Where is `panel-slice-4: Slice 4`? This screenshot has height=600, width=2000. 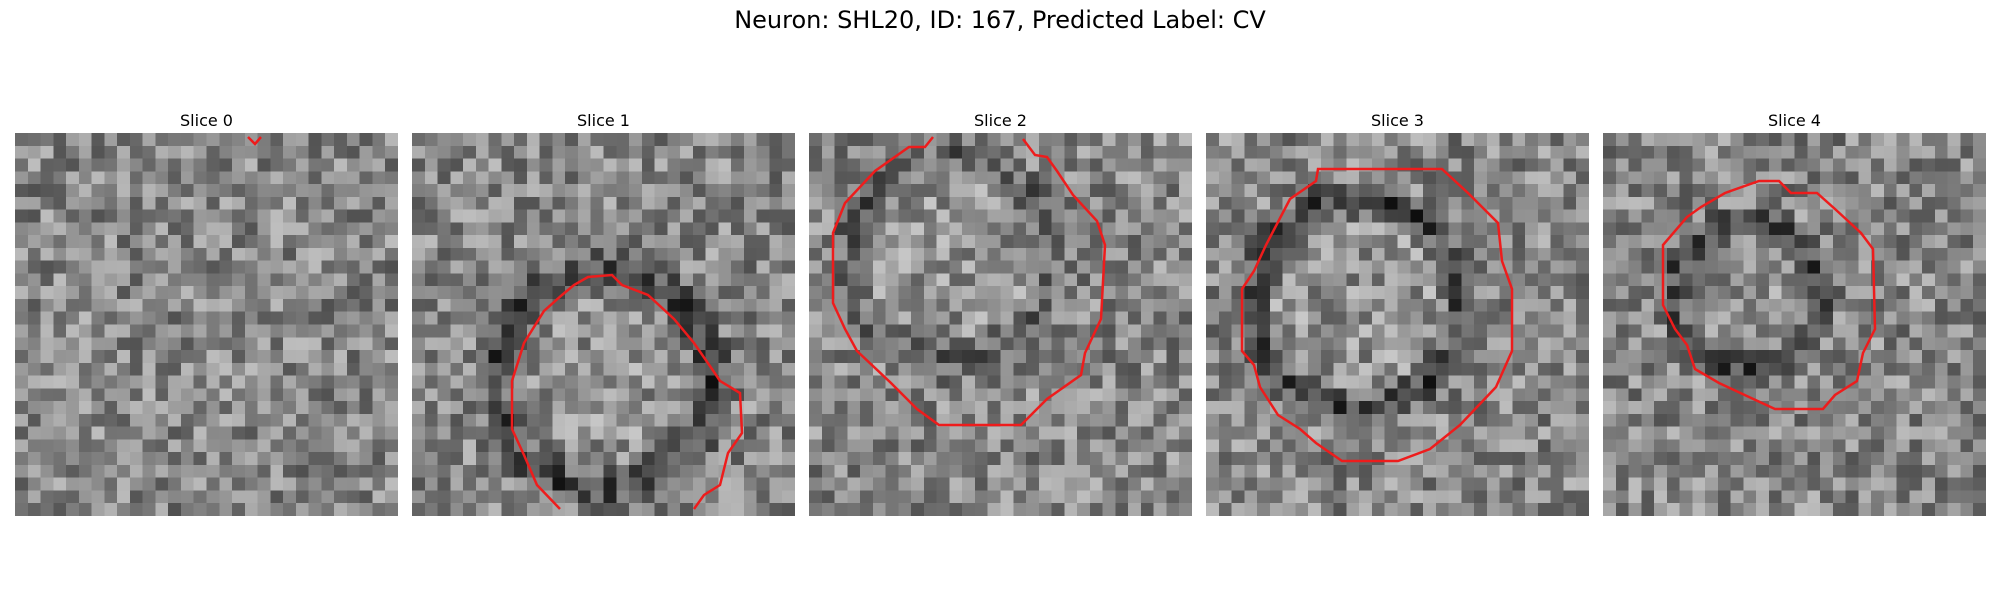 panel-slice-4: Slice 4 is located at coordinates (1794, 313).